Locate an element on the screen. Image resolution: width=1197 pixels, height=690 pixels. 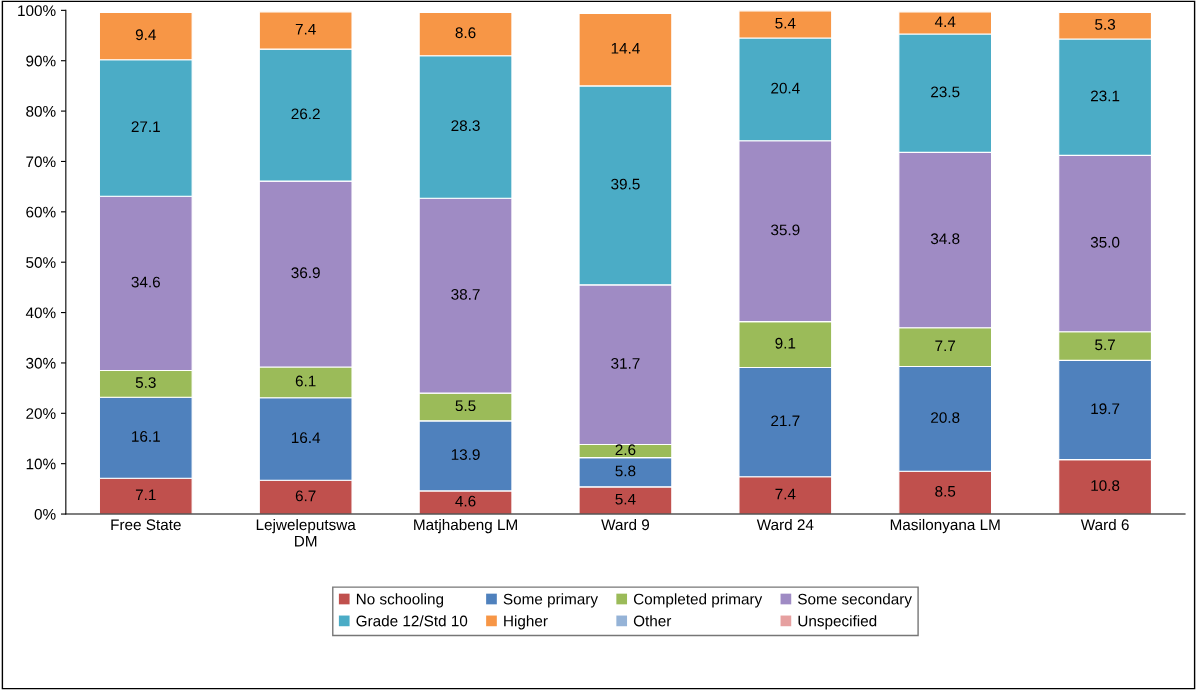
data-label: 31.7 is located at coordinates (625, 363).